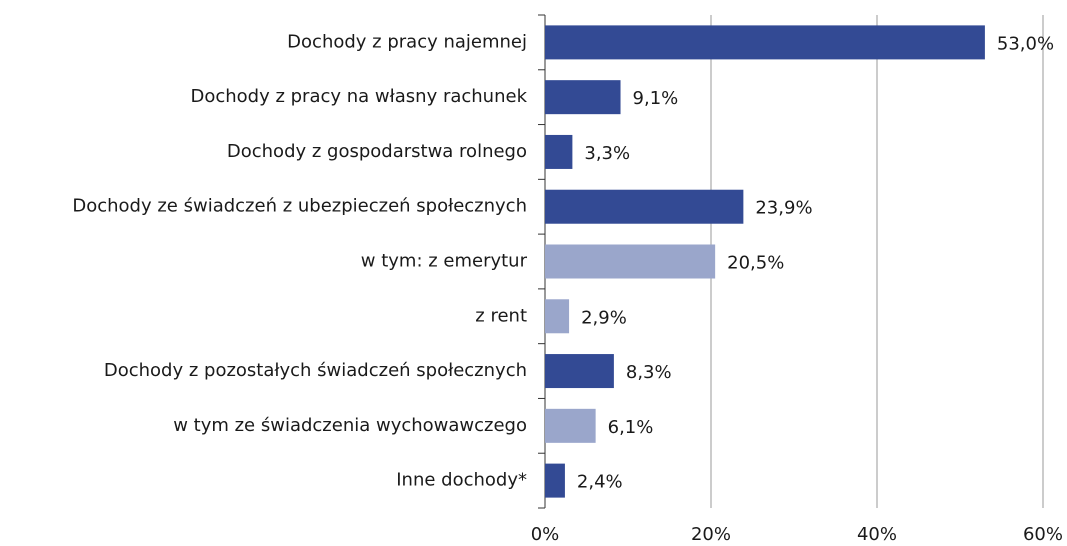 This screenshot has width=1067, height=546. I want to click on y-tick-label: Dochody z gospodarstwa rolnego, so click(377, 151).